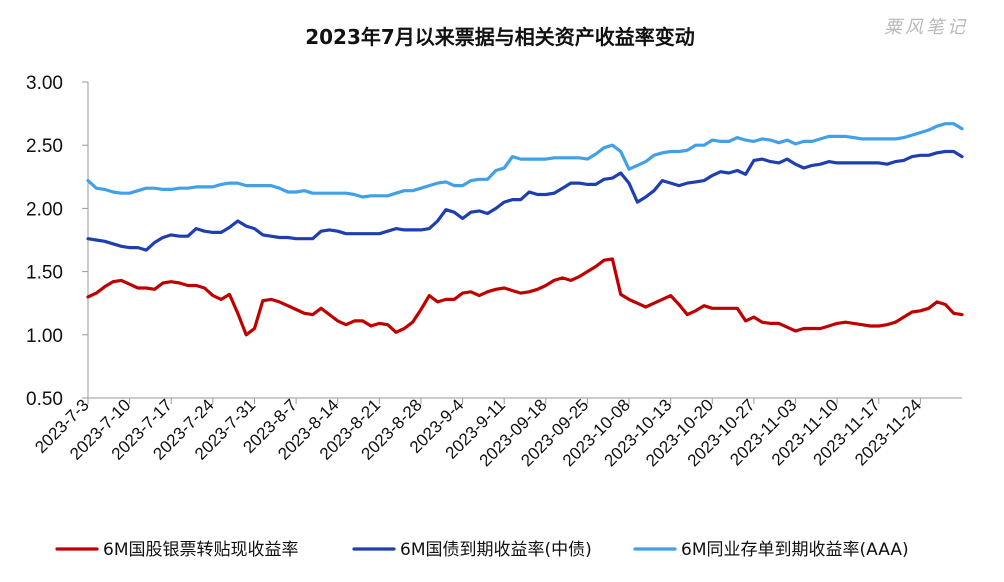  I want to click on legend-label-3: 6M同业存单到期收益率(AAA), so click(795, 550).